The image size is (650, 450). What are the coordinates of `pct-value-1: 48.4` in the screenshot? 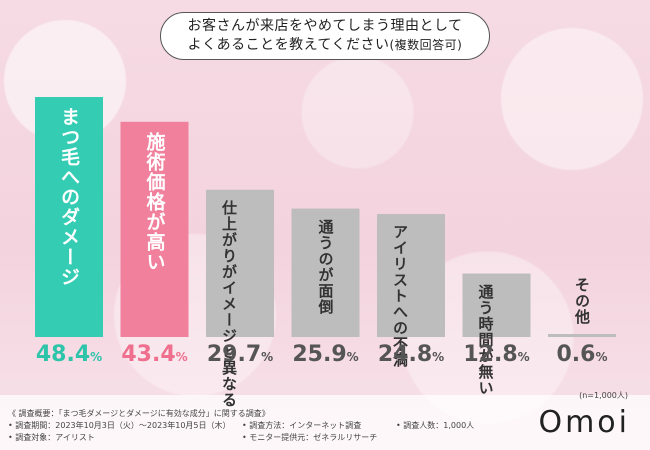 It's located at (63, 354).